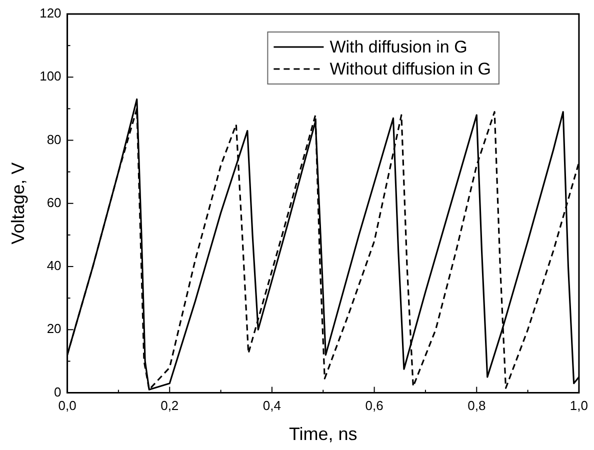 This screenshot has width=594, height=450. I want to click on legend-label: With diffusion in G, so click(399, 47).